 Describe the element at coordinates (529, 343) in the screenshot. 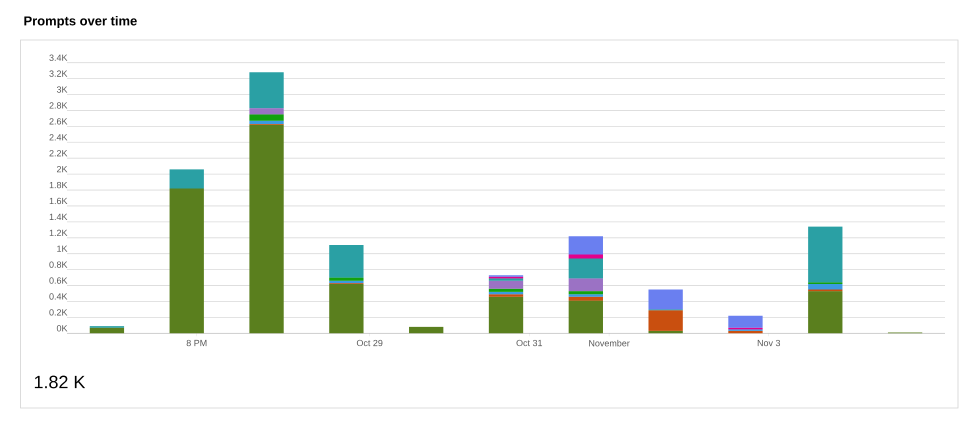

I see `x-tick-label: Oct 31` at that location.